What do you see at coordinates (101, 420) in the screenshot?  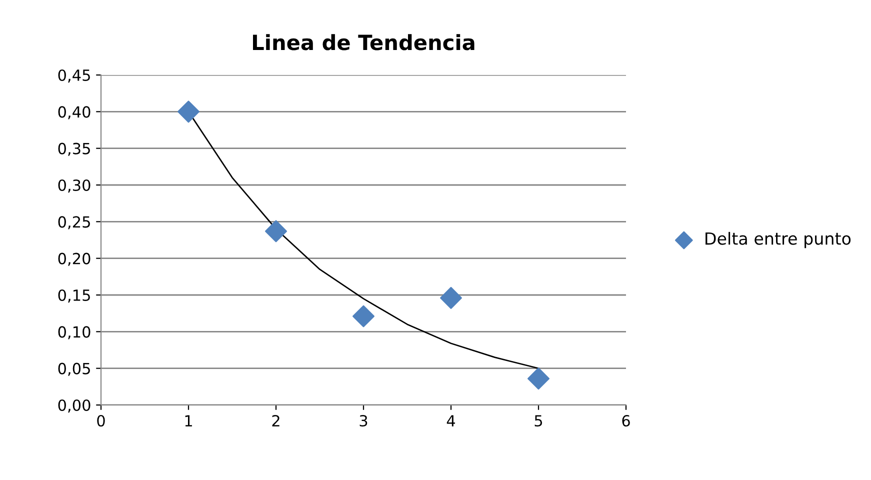 I see `x-tick-label: 0` at bounding box center [101, 420].